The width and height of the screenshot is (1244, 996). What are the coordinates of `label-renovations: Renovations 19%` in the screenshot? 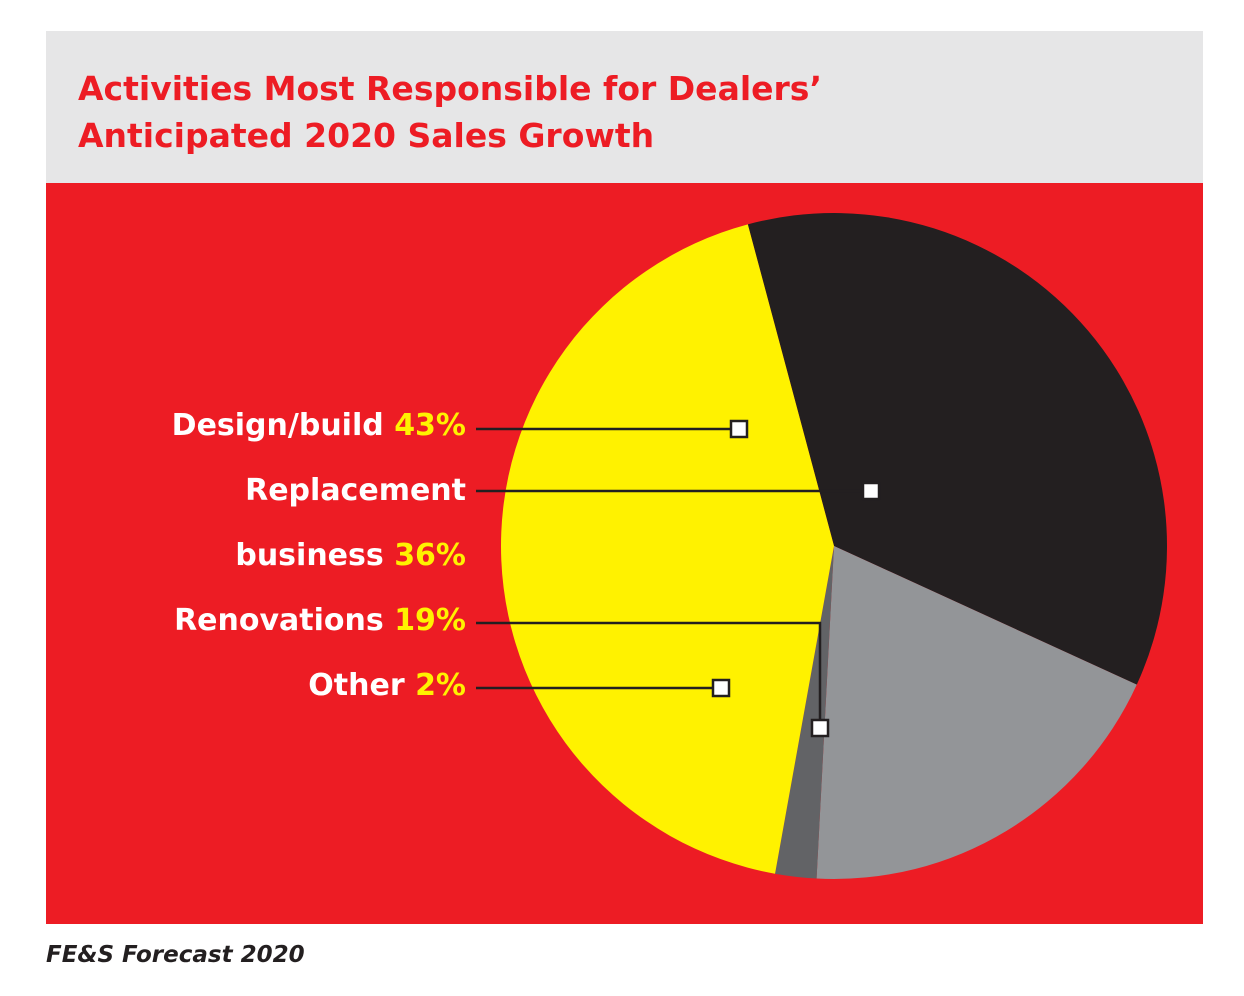 It's located at (320, 621).